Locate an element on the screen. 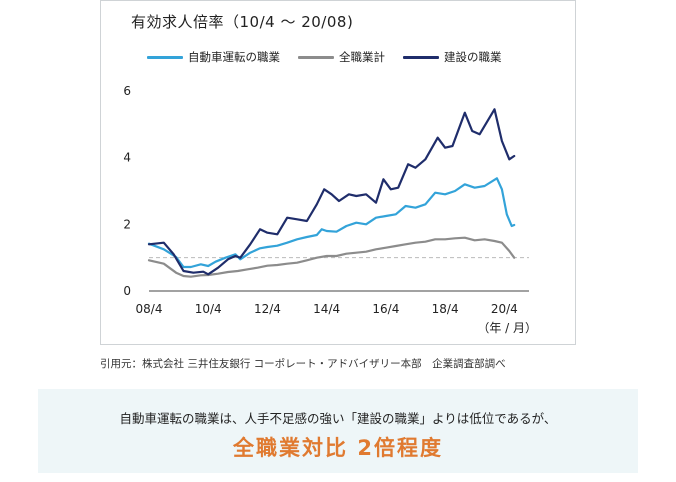 This screenshot has width=676, height=482. y-tick-label: 2 is located at coordinates (127, 224).